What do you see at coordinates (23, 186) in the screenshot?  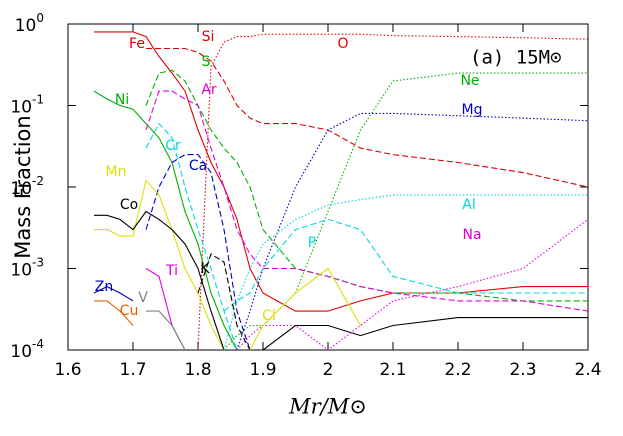 I see `y-axis-label: Mass Fraction` at bounding box center [23, 186].